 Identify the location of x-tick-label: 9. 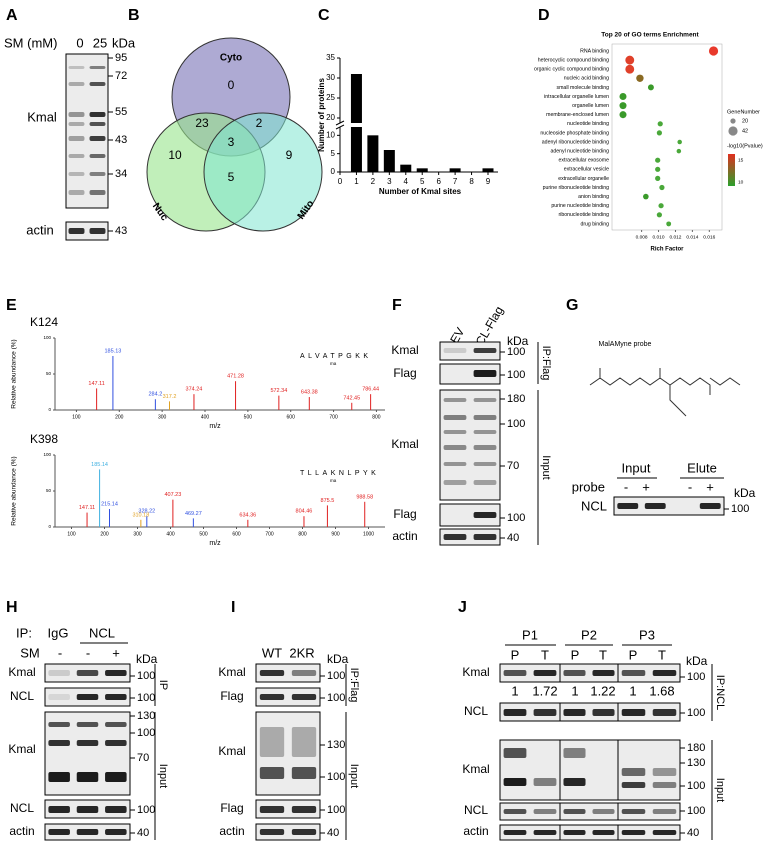
(488, 181).